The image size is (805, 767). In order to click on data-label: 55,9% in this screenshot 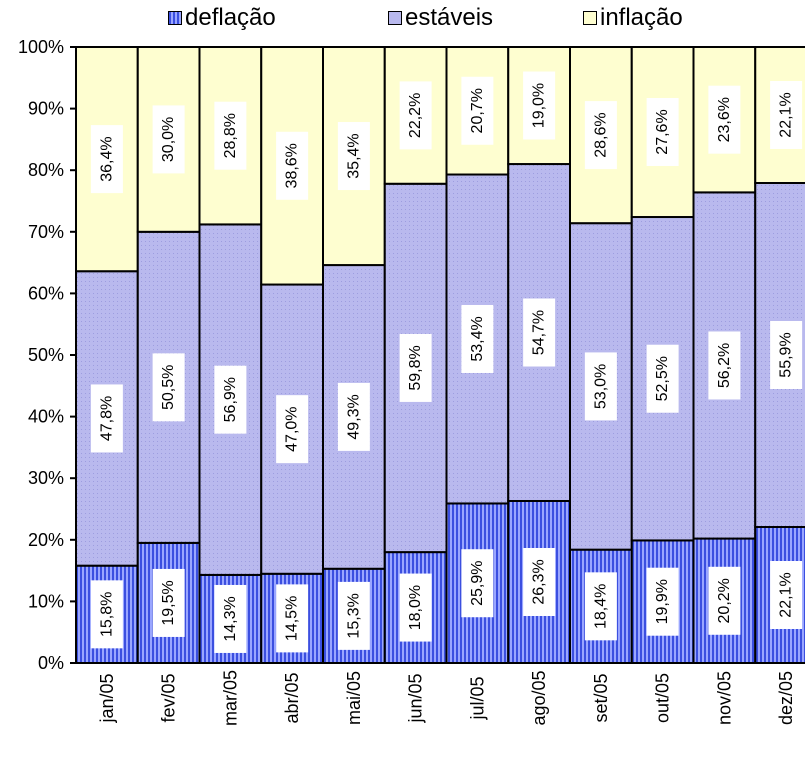, I will do `click(786, 354)`.